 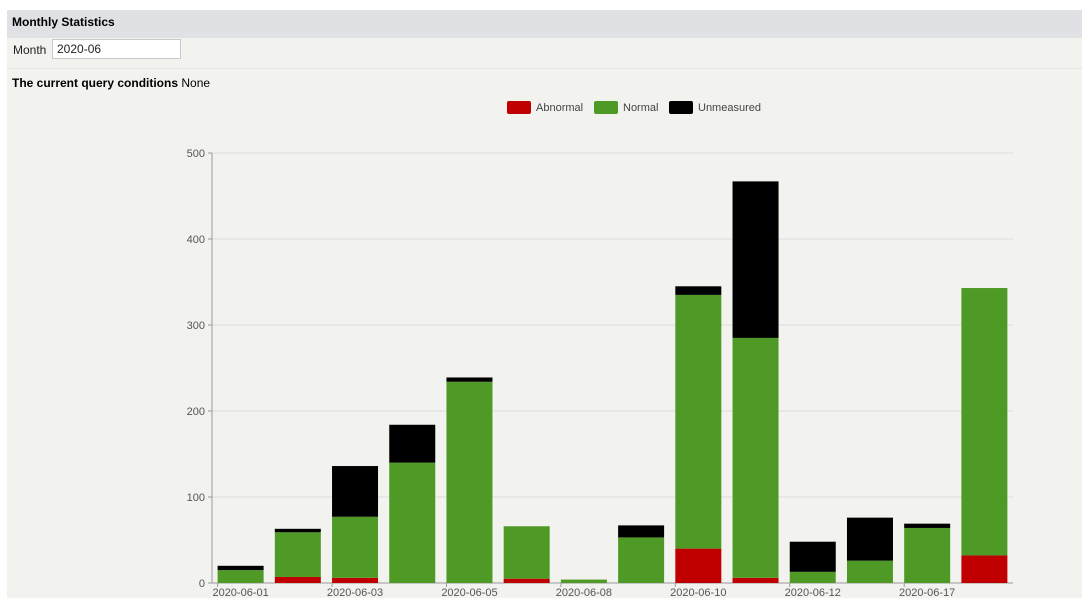 I want to click on x-tick-label: 2020-06-08, so click(x=584, y=592).